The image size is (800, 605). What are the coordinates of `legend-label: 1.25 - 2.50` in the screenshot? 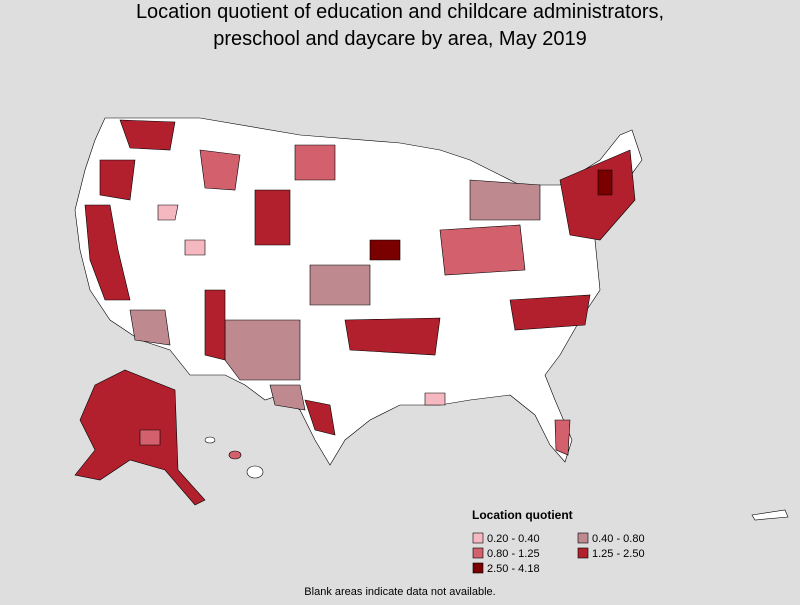 It's located at (618, 554).